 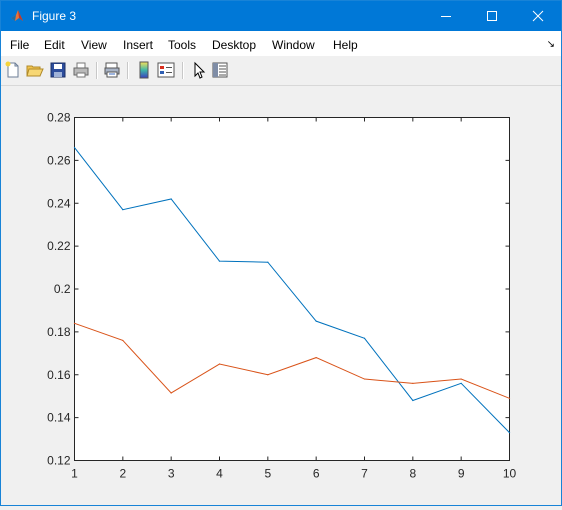 I want to click on x-tick-label: 6, so click(x=316, y=474).